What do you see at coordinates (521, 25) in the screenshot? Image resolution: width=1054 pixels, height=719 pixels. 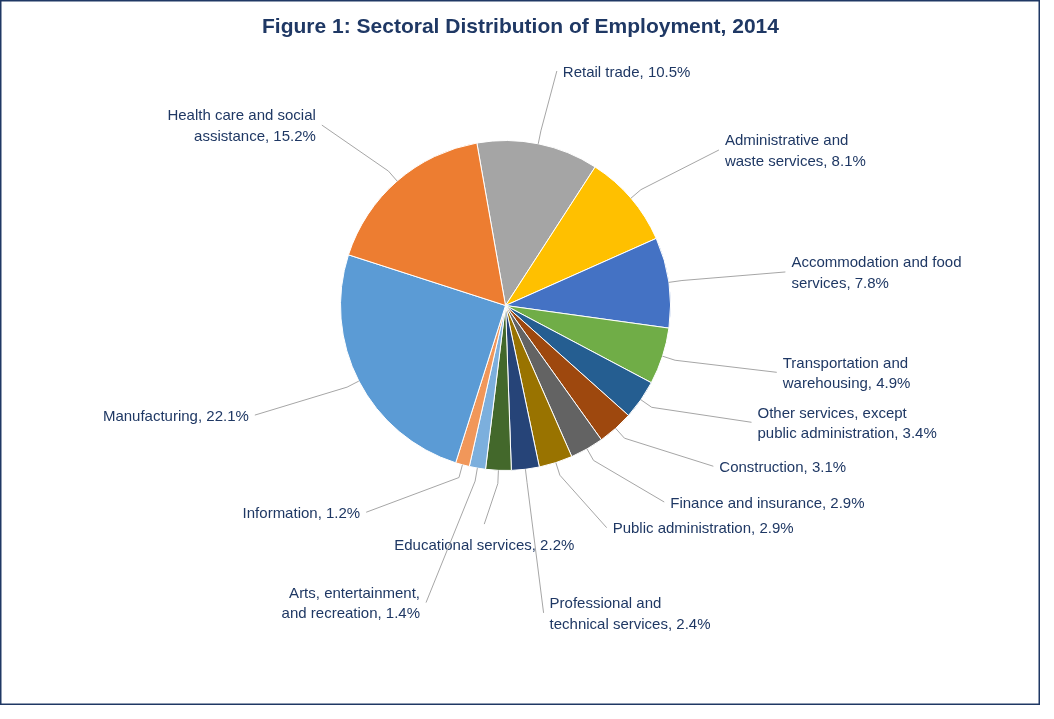 I see `chart-title: Figure 1: Sectoral Distribution of Employment, 2014` at bounding box center [521, 25].